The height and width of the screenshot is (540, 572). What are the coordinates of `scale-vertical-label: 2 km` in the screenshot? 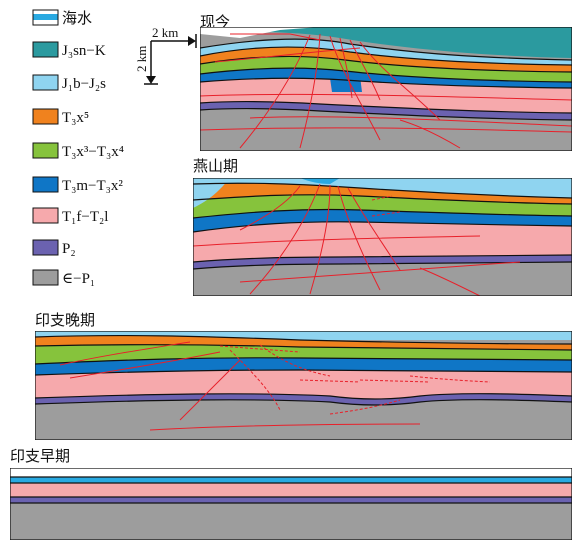 It's located at (141, 59).